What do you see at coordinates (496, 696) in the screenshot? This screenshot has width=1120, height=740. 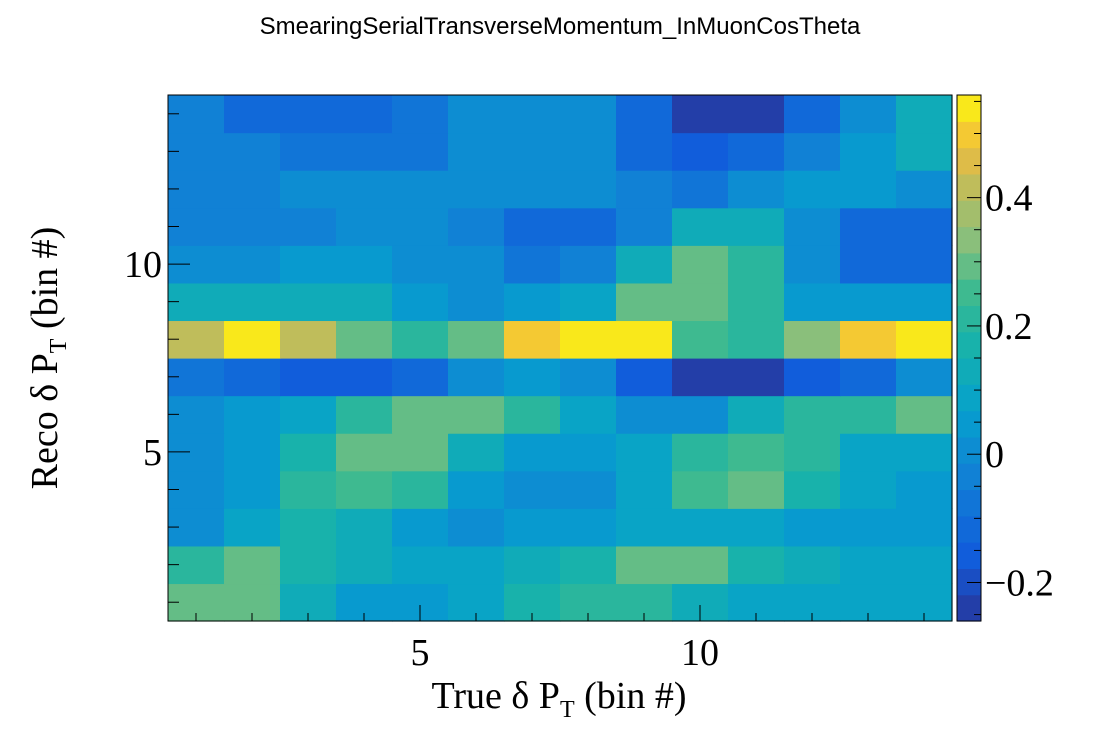 I see `x-axis-label-main: True δ P` at bounding box center [496, 696].